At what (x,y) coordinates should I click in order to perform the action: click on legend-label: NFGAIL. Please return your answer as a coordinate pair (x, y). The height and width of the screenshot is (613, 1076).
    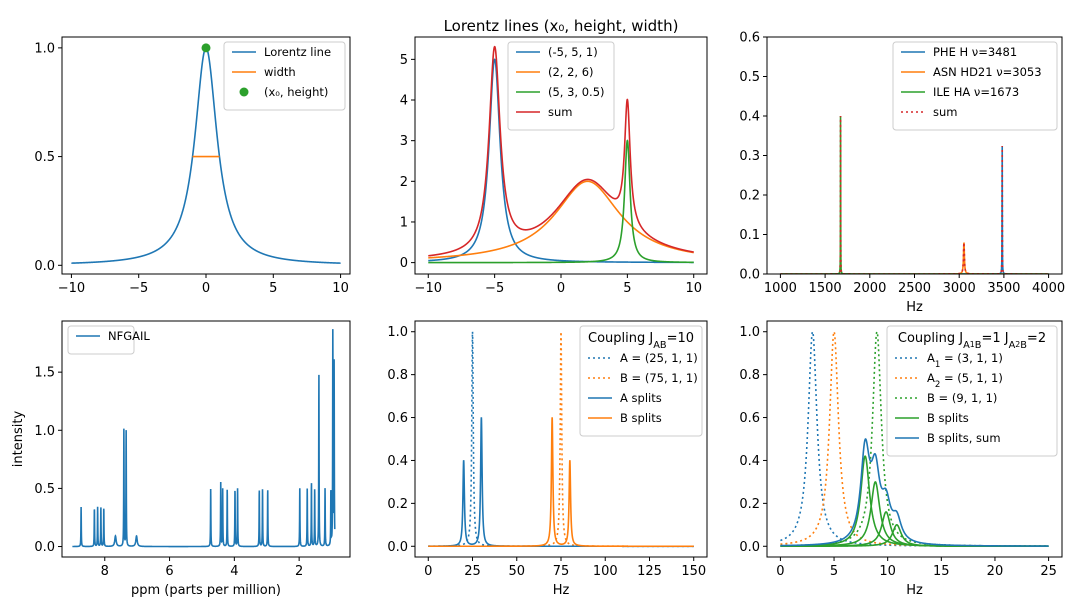
    Looking at the image, I should click on (129, 336).